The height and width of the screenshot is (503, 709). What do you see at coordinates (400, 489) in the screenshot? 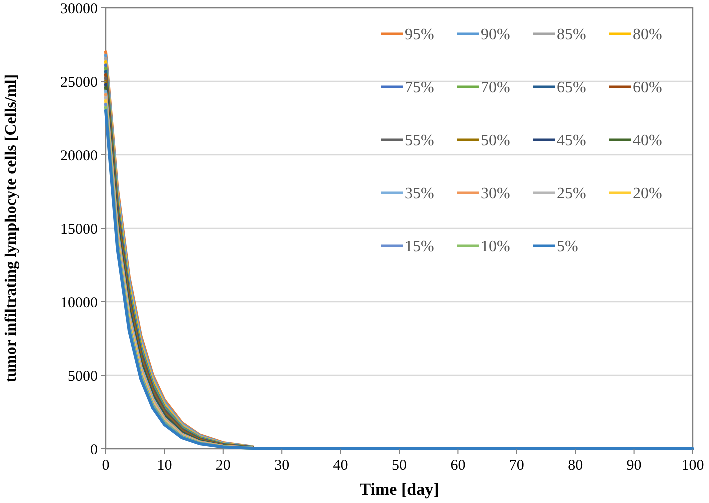
I see `x-axis-title: Time [day]` at bounding box center [400, 489].